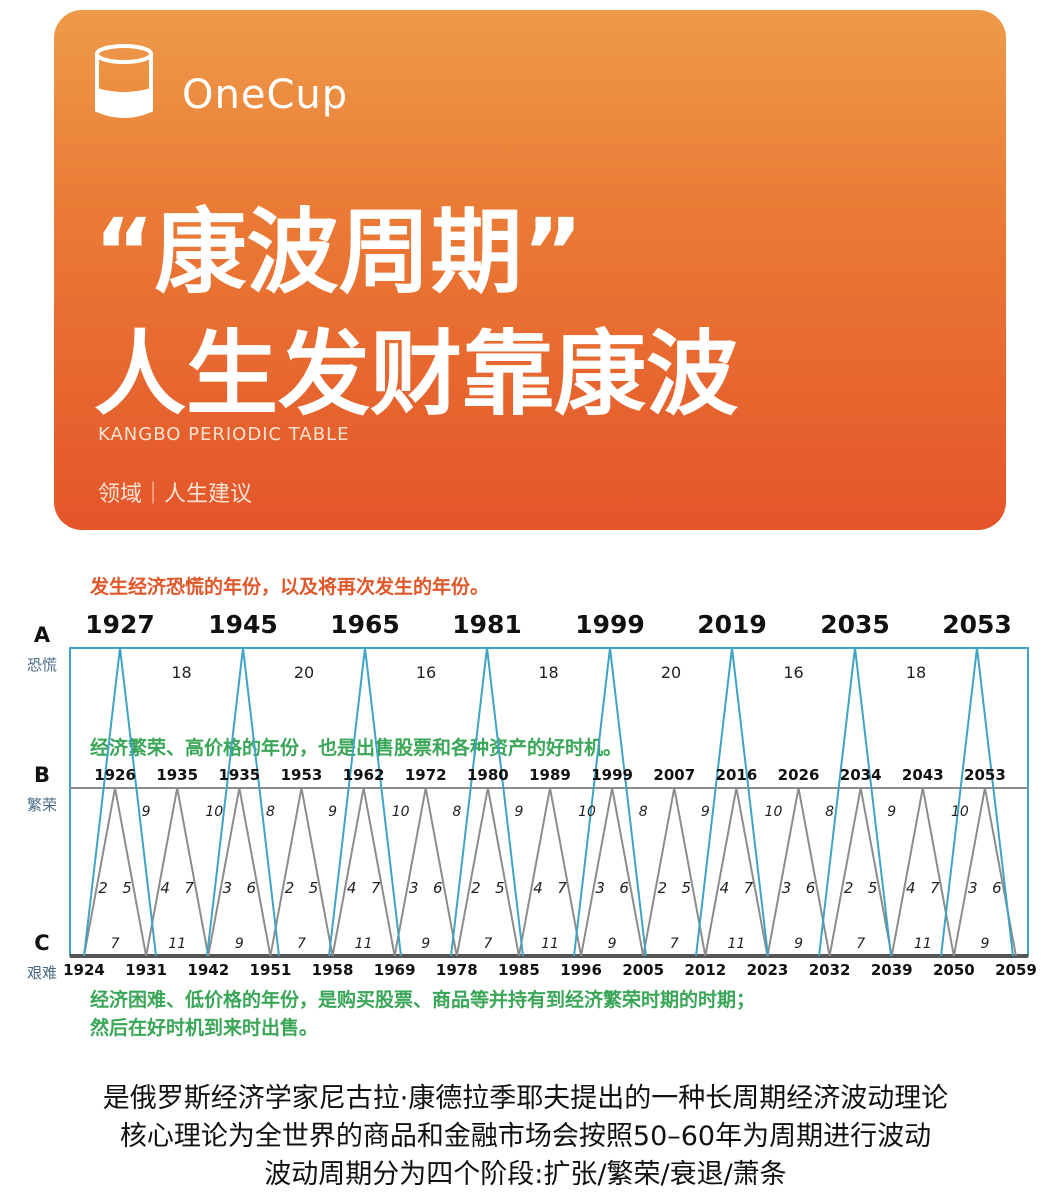 This screenshot has height=1200, width=1051. What do you see at coordinates (224, 434) in the screenshot?
I see `page-subtitle: KANGBO PERIODIC TABLE` at bounding box center [224, 434].